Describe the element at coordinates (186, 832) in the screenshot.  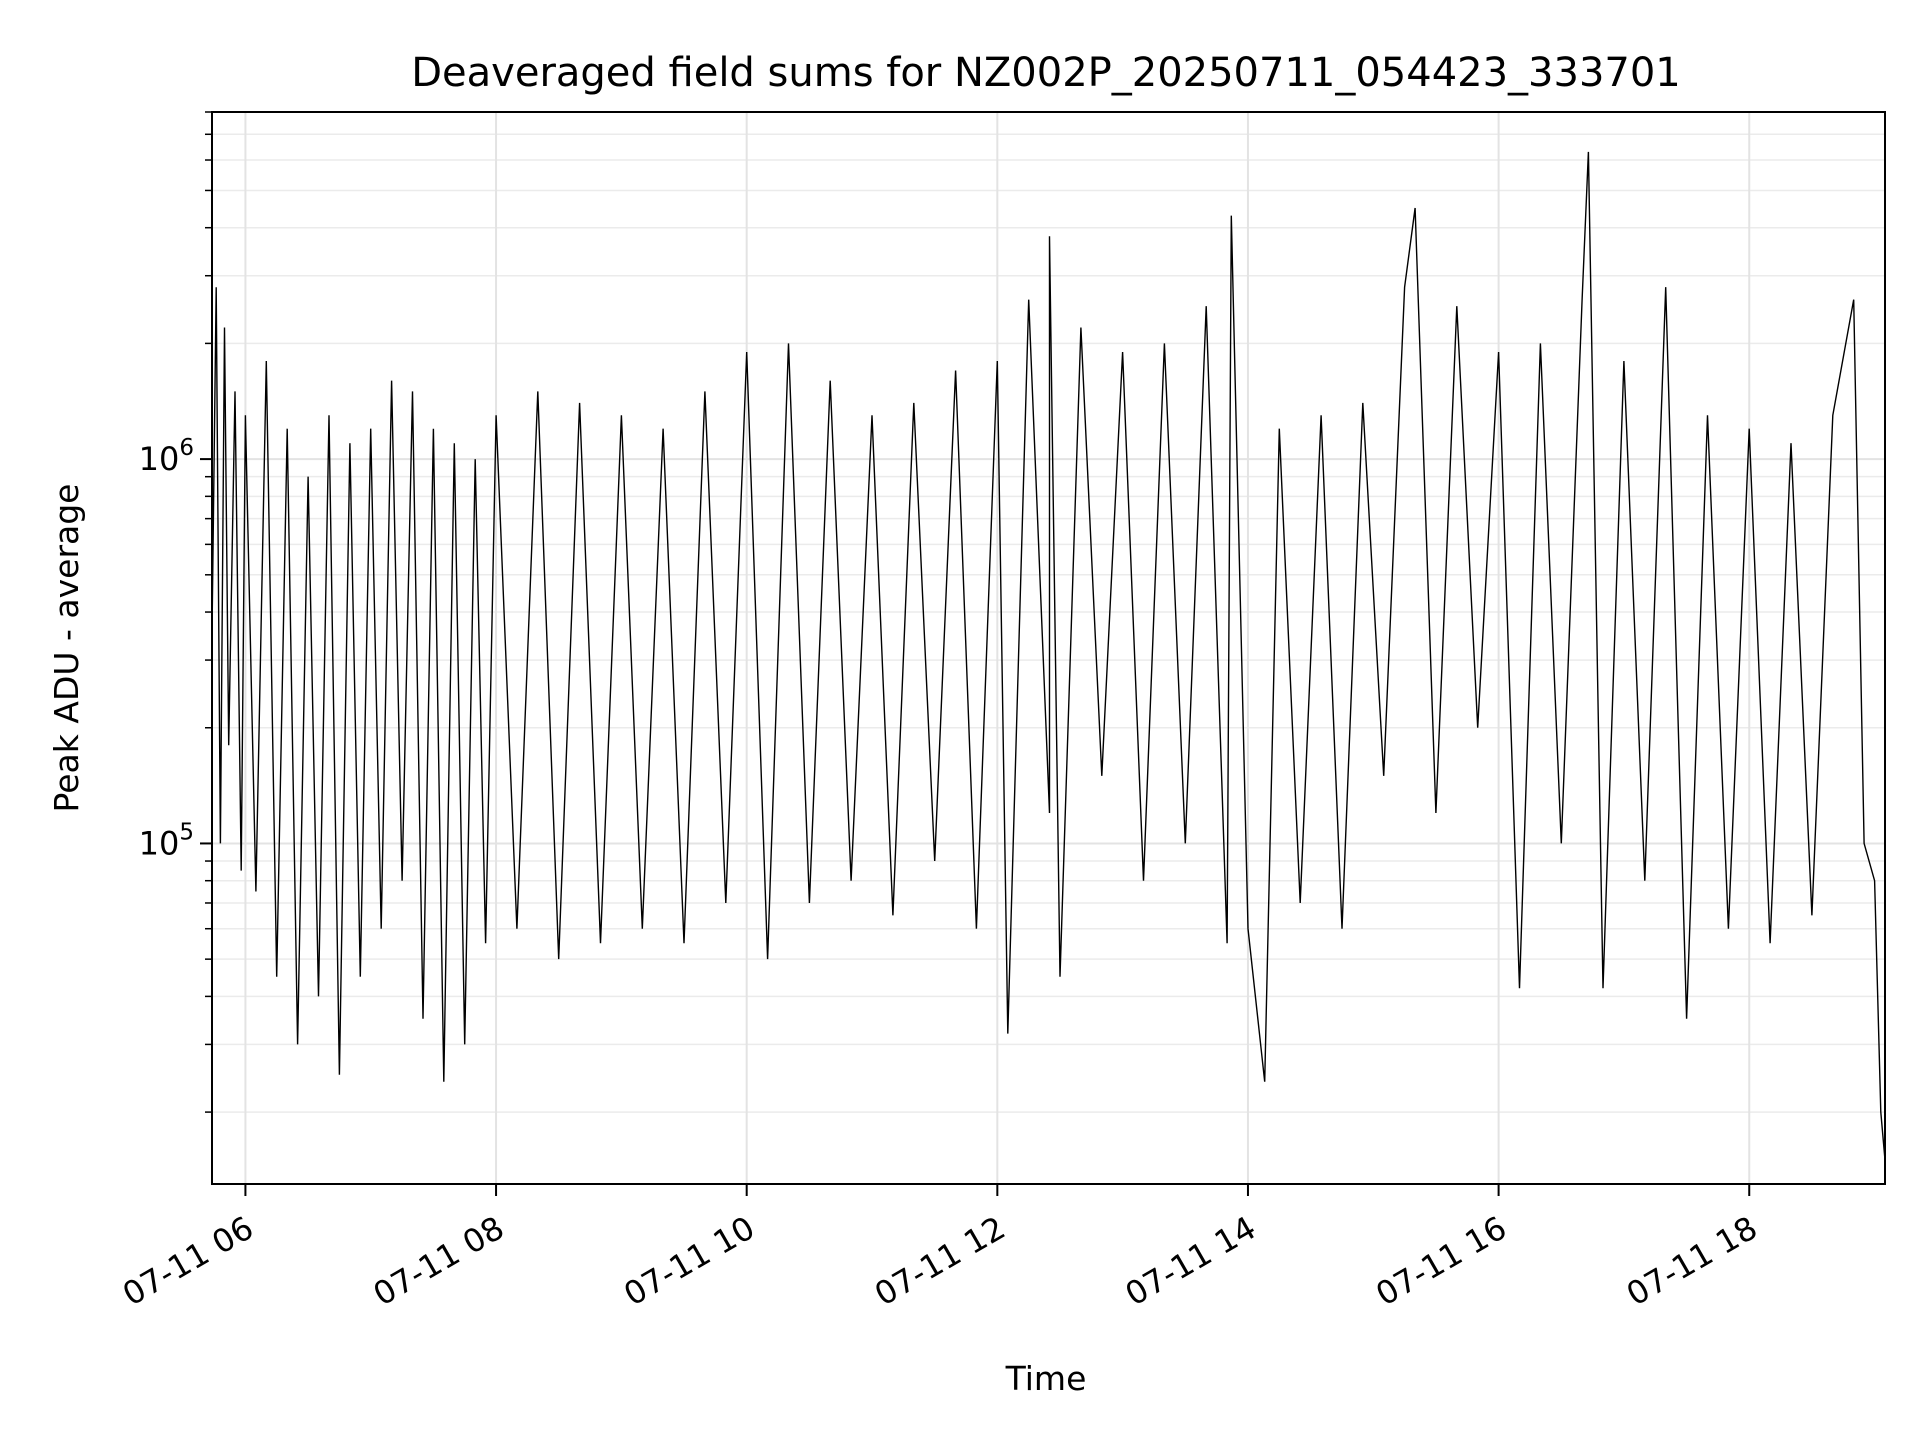
I see `y-tick-label-exponent: 5` at that location.